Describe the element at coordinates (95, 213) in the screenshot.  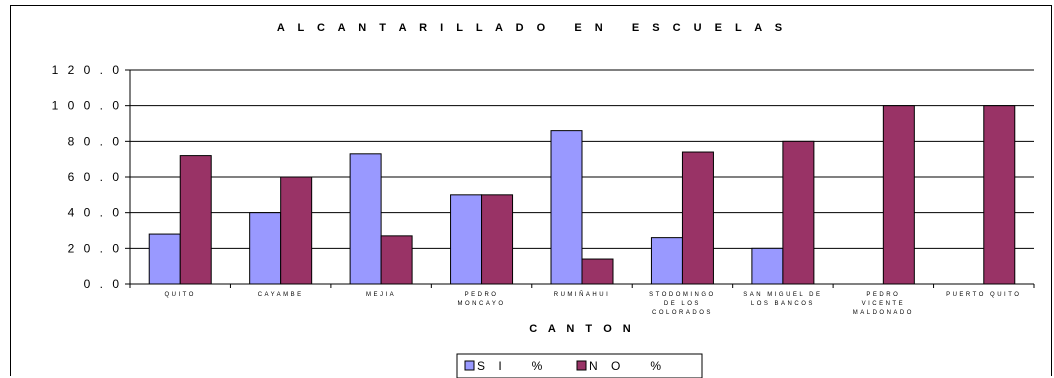
I see `y-tick-label: 4 0 . 0` at that location.